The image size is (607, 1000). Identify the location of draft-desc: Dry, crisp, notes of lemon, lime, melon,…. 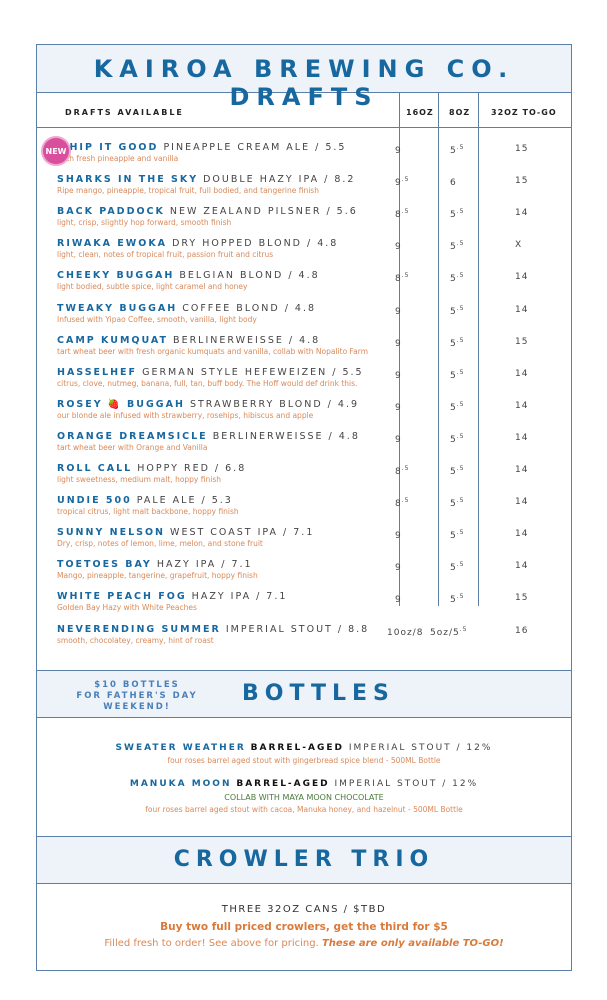
(160, 544).